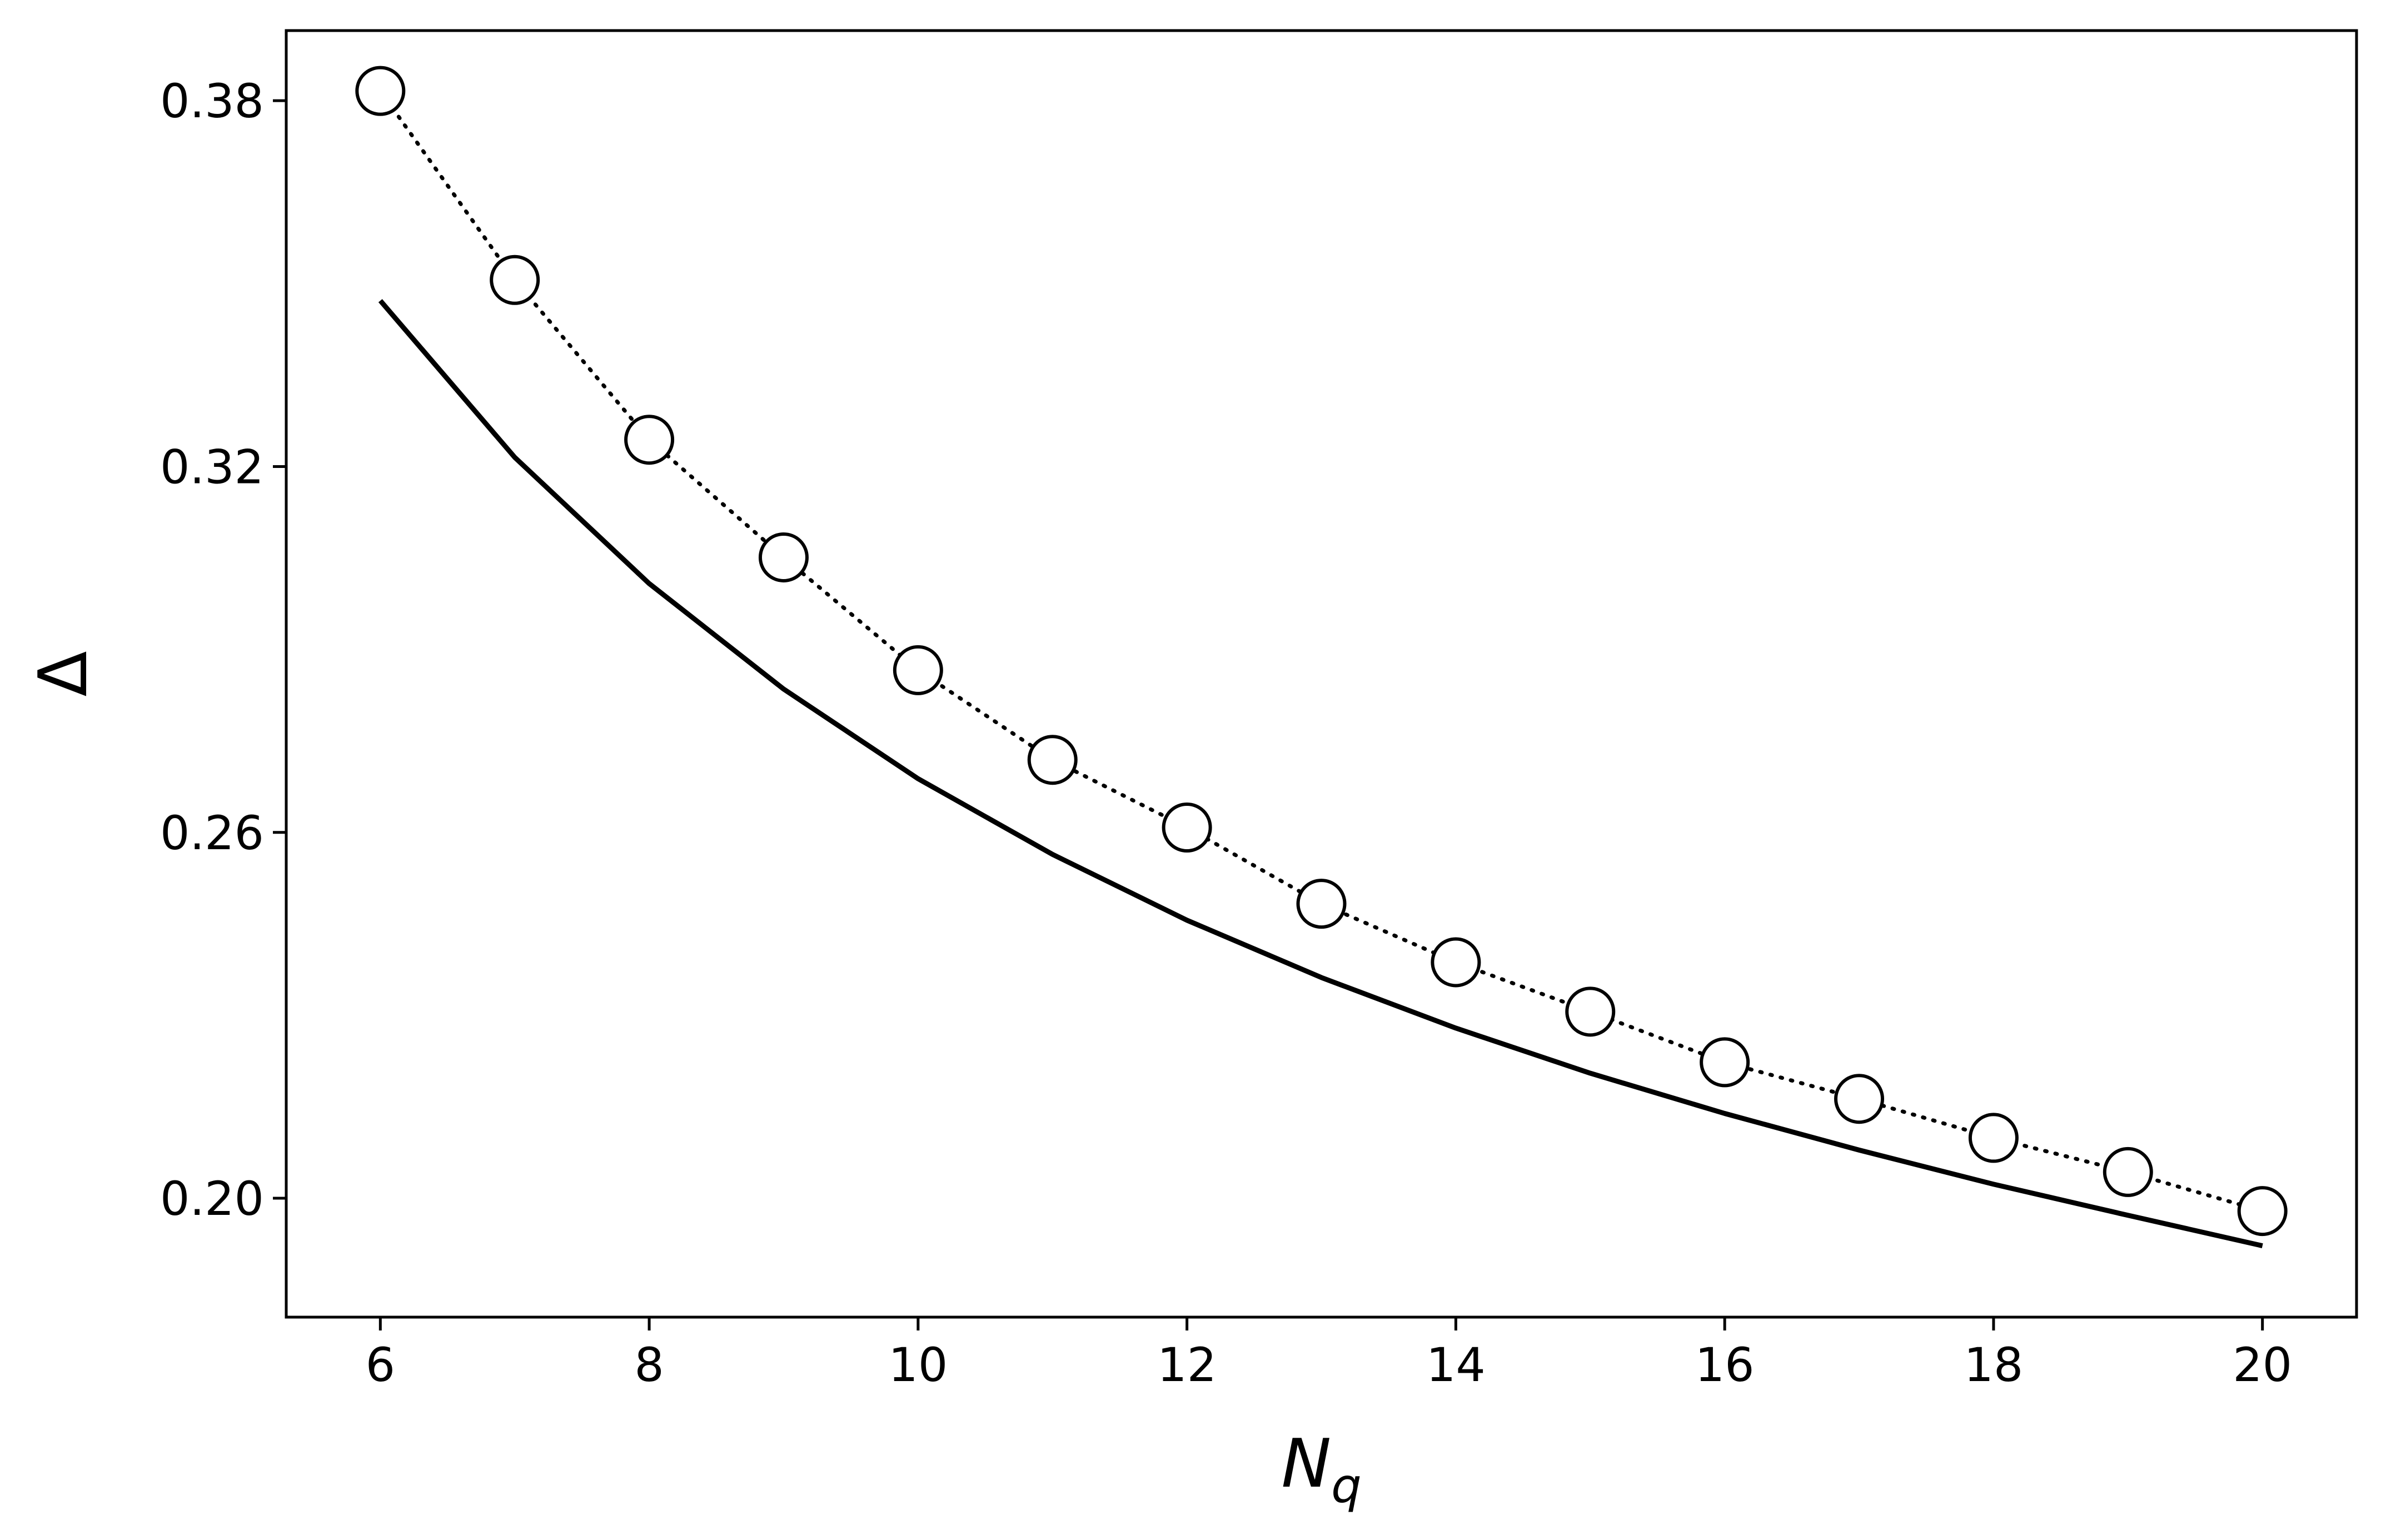 Image resolution: width=2386 pixels, height=1540 pixels. What do you see at coordinates (212, 467) in the screenshot?
I see `y-tick-label: 0.32` at bounding box center [212, 467].